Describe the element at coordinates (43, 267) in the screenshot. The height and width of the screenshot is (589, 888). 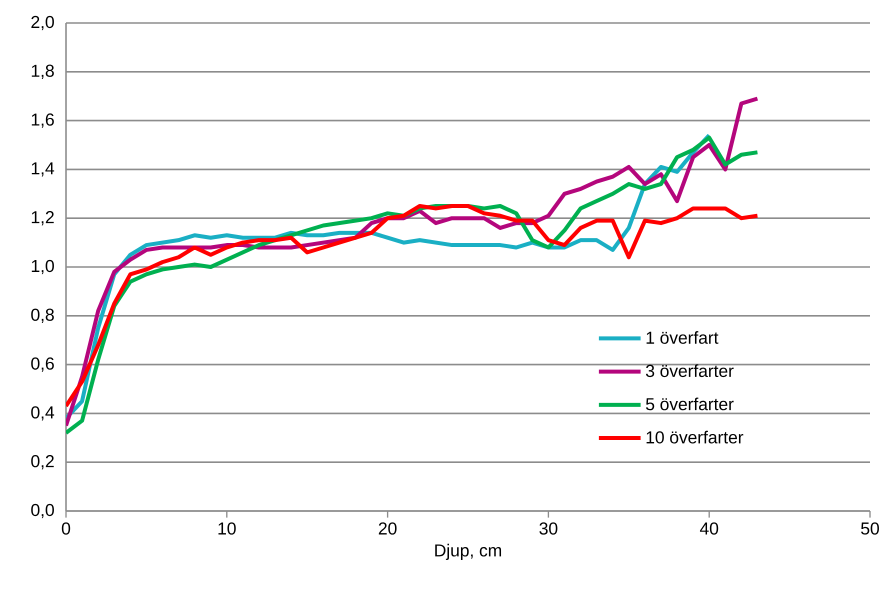
I see `y-tick-label: 1,0` at that location.